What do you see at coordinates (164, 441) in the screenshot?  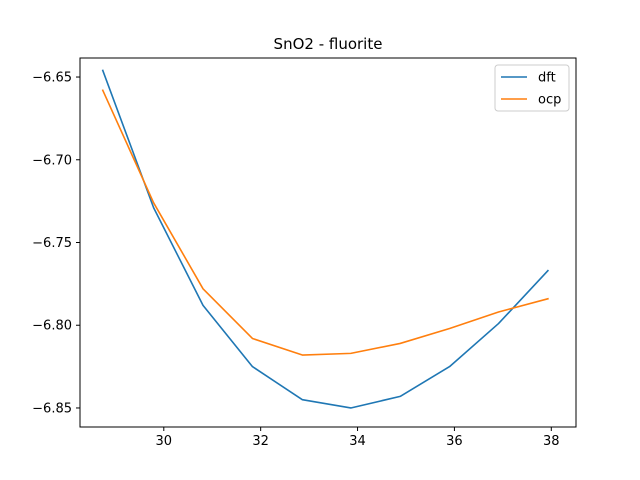 I see `x-tick-label: 30` at bounding box center [164, 441].